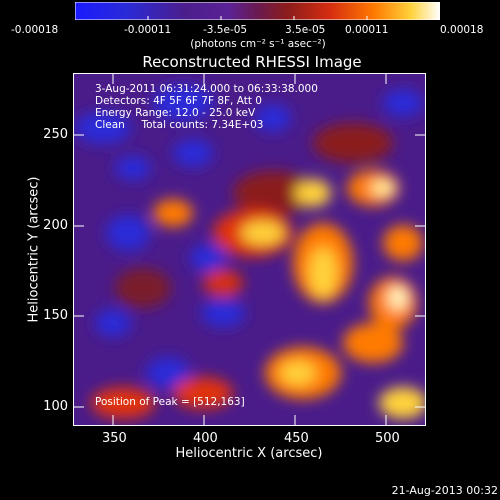 The height and width of the screenshot is (500, 500). Describe the element at coordinates (55, 134) in the screenshot. I see `y-tick-label: 250` at that location.